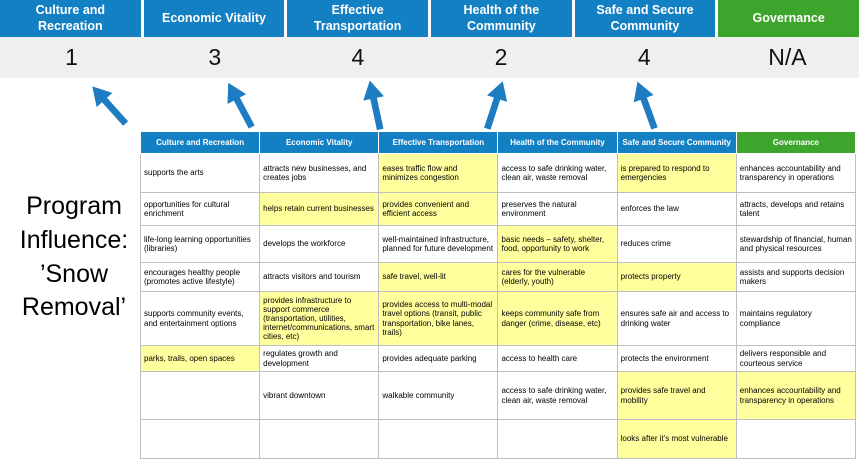 The width and height of the screenshot is (859, 465). What do you see at coordinates (796, 318) in the screenshot?
I see `matrix-cell: maintains regulatory compliance` at bounding box center [796, 318].